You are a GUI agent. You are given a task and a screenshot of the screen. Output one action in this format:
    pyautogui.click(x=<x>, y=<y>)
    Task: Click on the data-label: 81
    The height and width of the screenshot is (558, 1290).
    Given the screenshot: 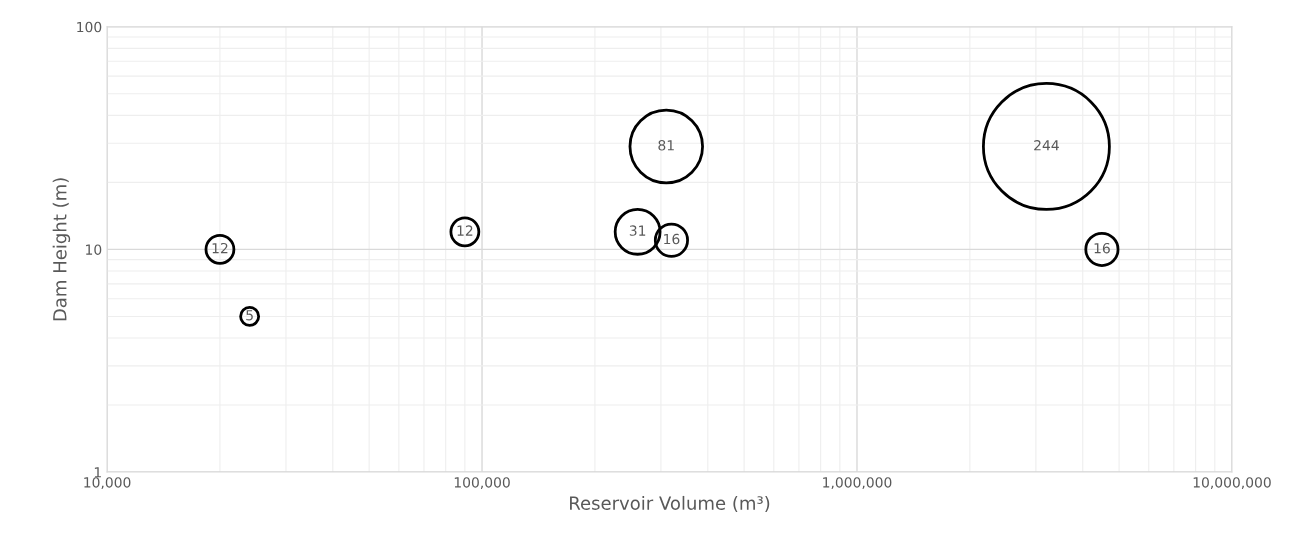 What is the action you would take?
    pyautogui.click(x=666, y=145)
    